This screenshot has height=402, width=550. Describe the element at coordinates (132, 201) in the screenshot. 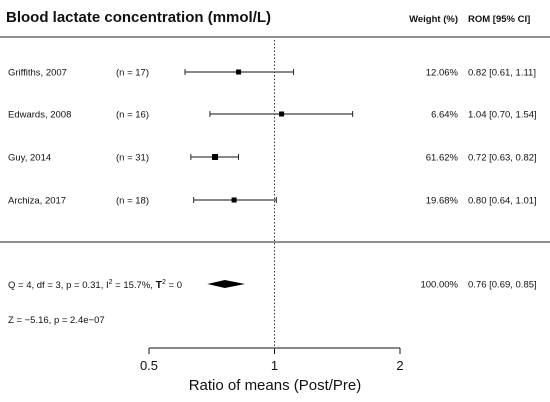

I see `study-n: (n = 18)` at that location.